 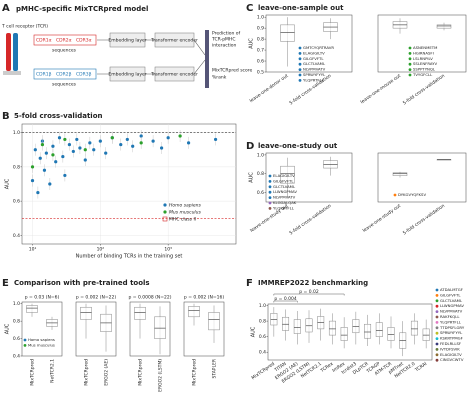 I want to click on prediction-label: Prediction of, so click(x=226, y=34).